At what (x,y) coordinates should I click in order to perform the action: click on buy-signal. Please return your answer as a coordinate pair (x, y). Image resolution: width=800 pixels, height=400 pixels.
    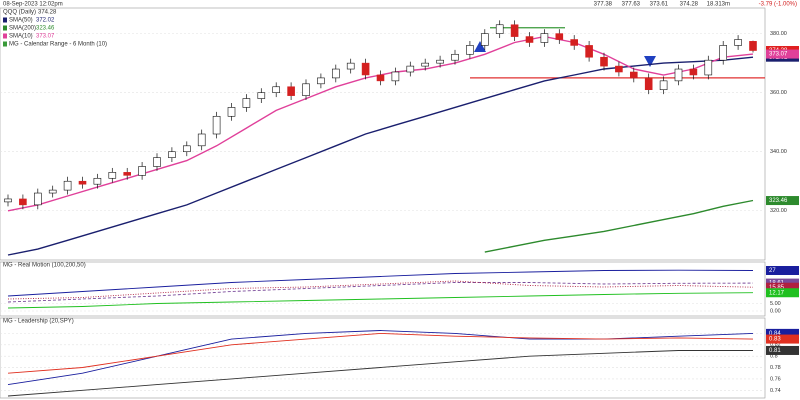
    Looking at the image, I should click on (480, 46).